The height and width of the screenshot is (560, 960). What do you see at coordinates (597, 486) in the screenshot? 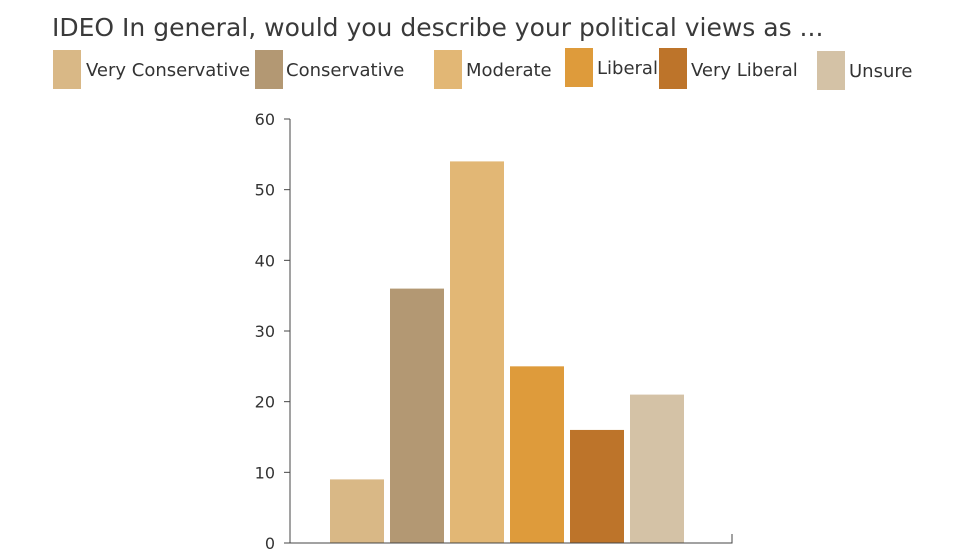
I see `bar-very-liberal` at bounding box center [597, 486].